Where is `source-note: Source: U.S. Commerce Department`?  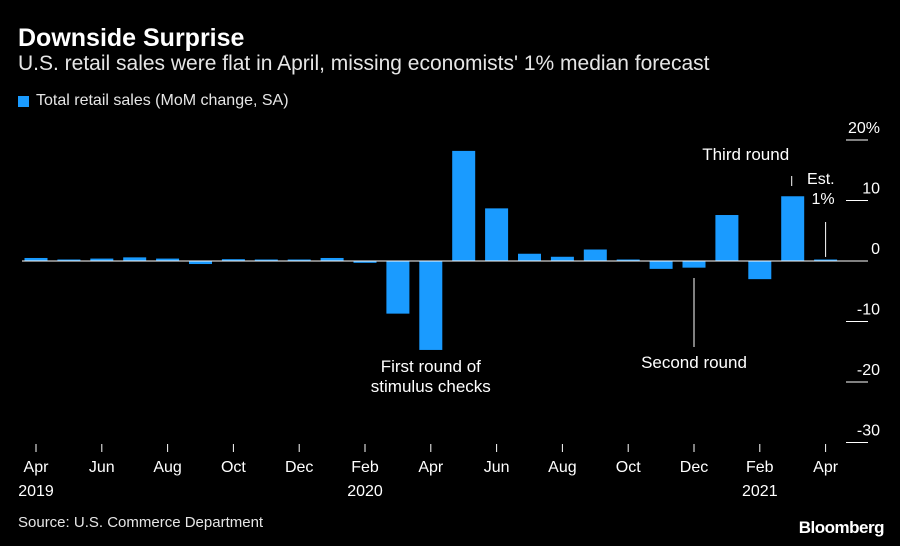 source-note: Source: U.S. Commerce Department is located at coordinates (141, 522).